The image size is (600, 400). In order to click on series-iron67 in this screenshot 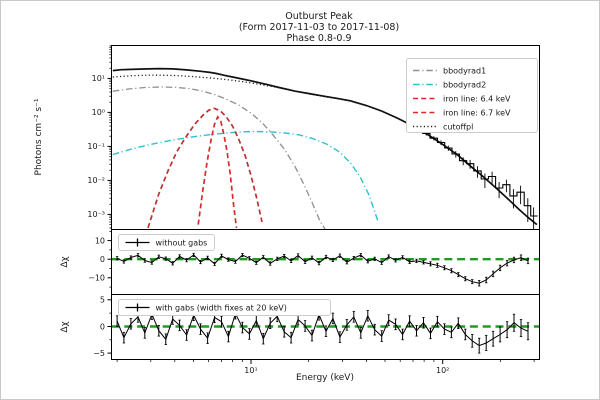, I will do `click(217, 172)`.